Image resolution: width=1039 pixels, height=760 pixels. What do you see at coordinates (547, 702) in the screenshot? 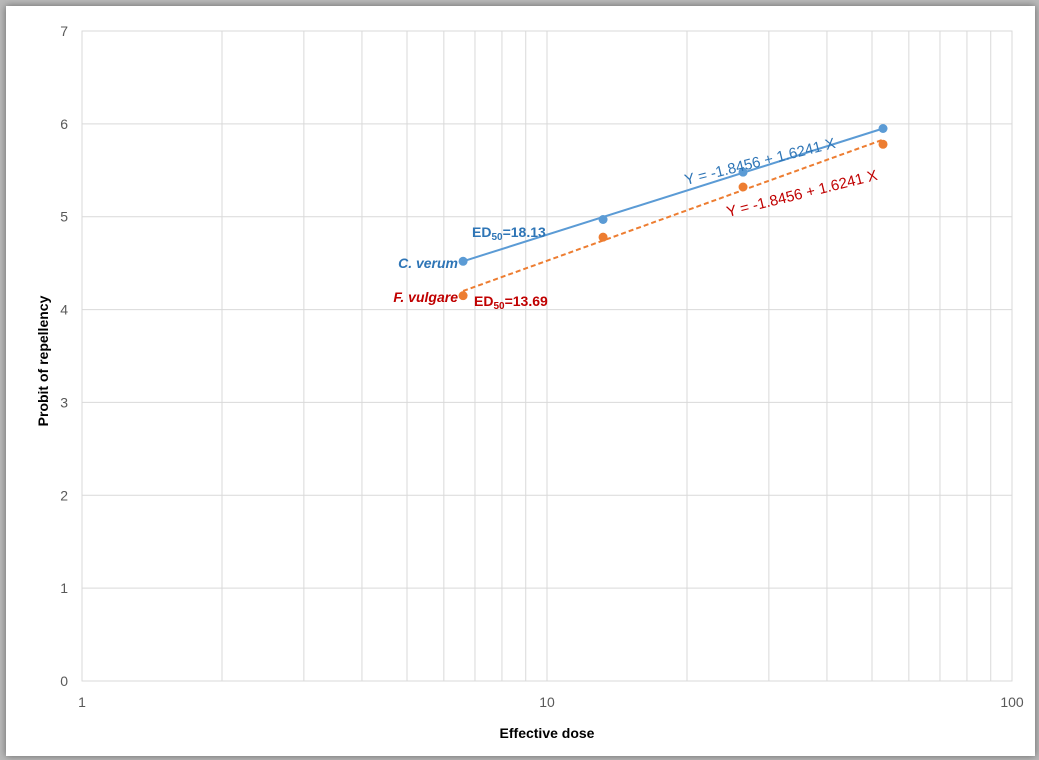
I see `x-tick-label: 10` at bounding box center [547, 702].